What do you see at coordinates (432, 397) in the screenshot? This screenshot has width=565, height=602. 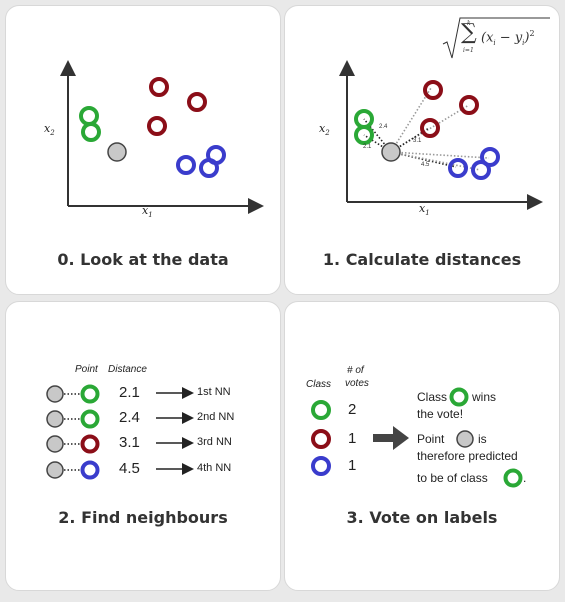 I see `result-class-word: Class` at bounding box center [432, 397].